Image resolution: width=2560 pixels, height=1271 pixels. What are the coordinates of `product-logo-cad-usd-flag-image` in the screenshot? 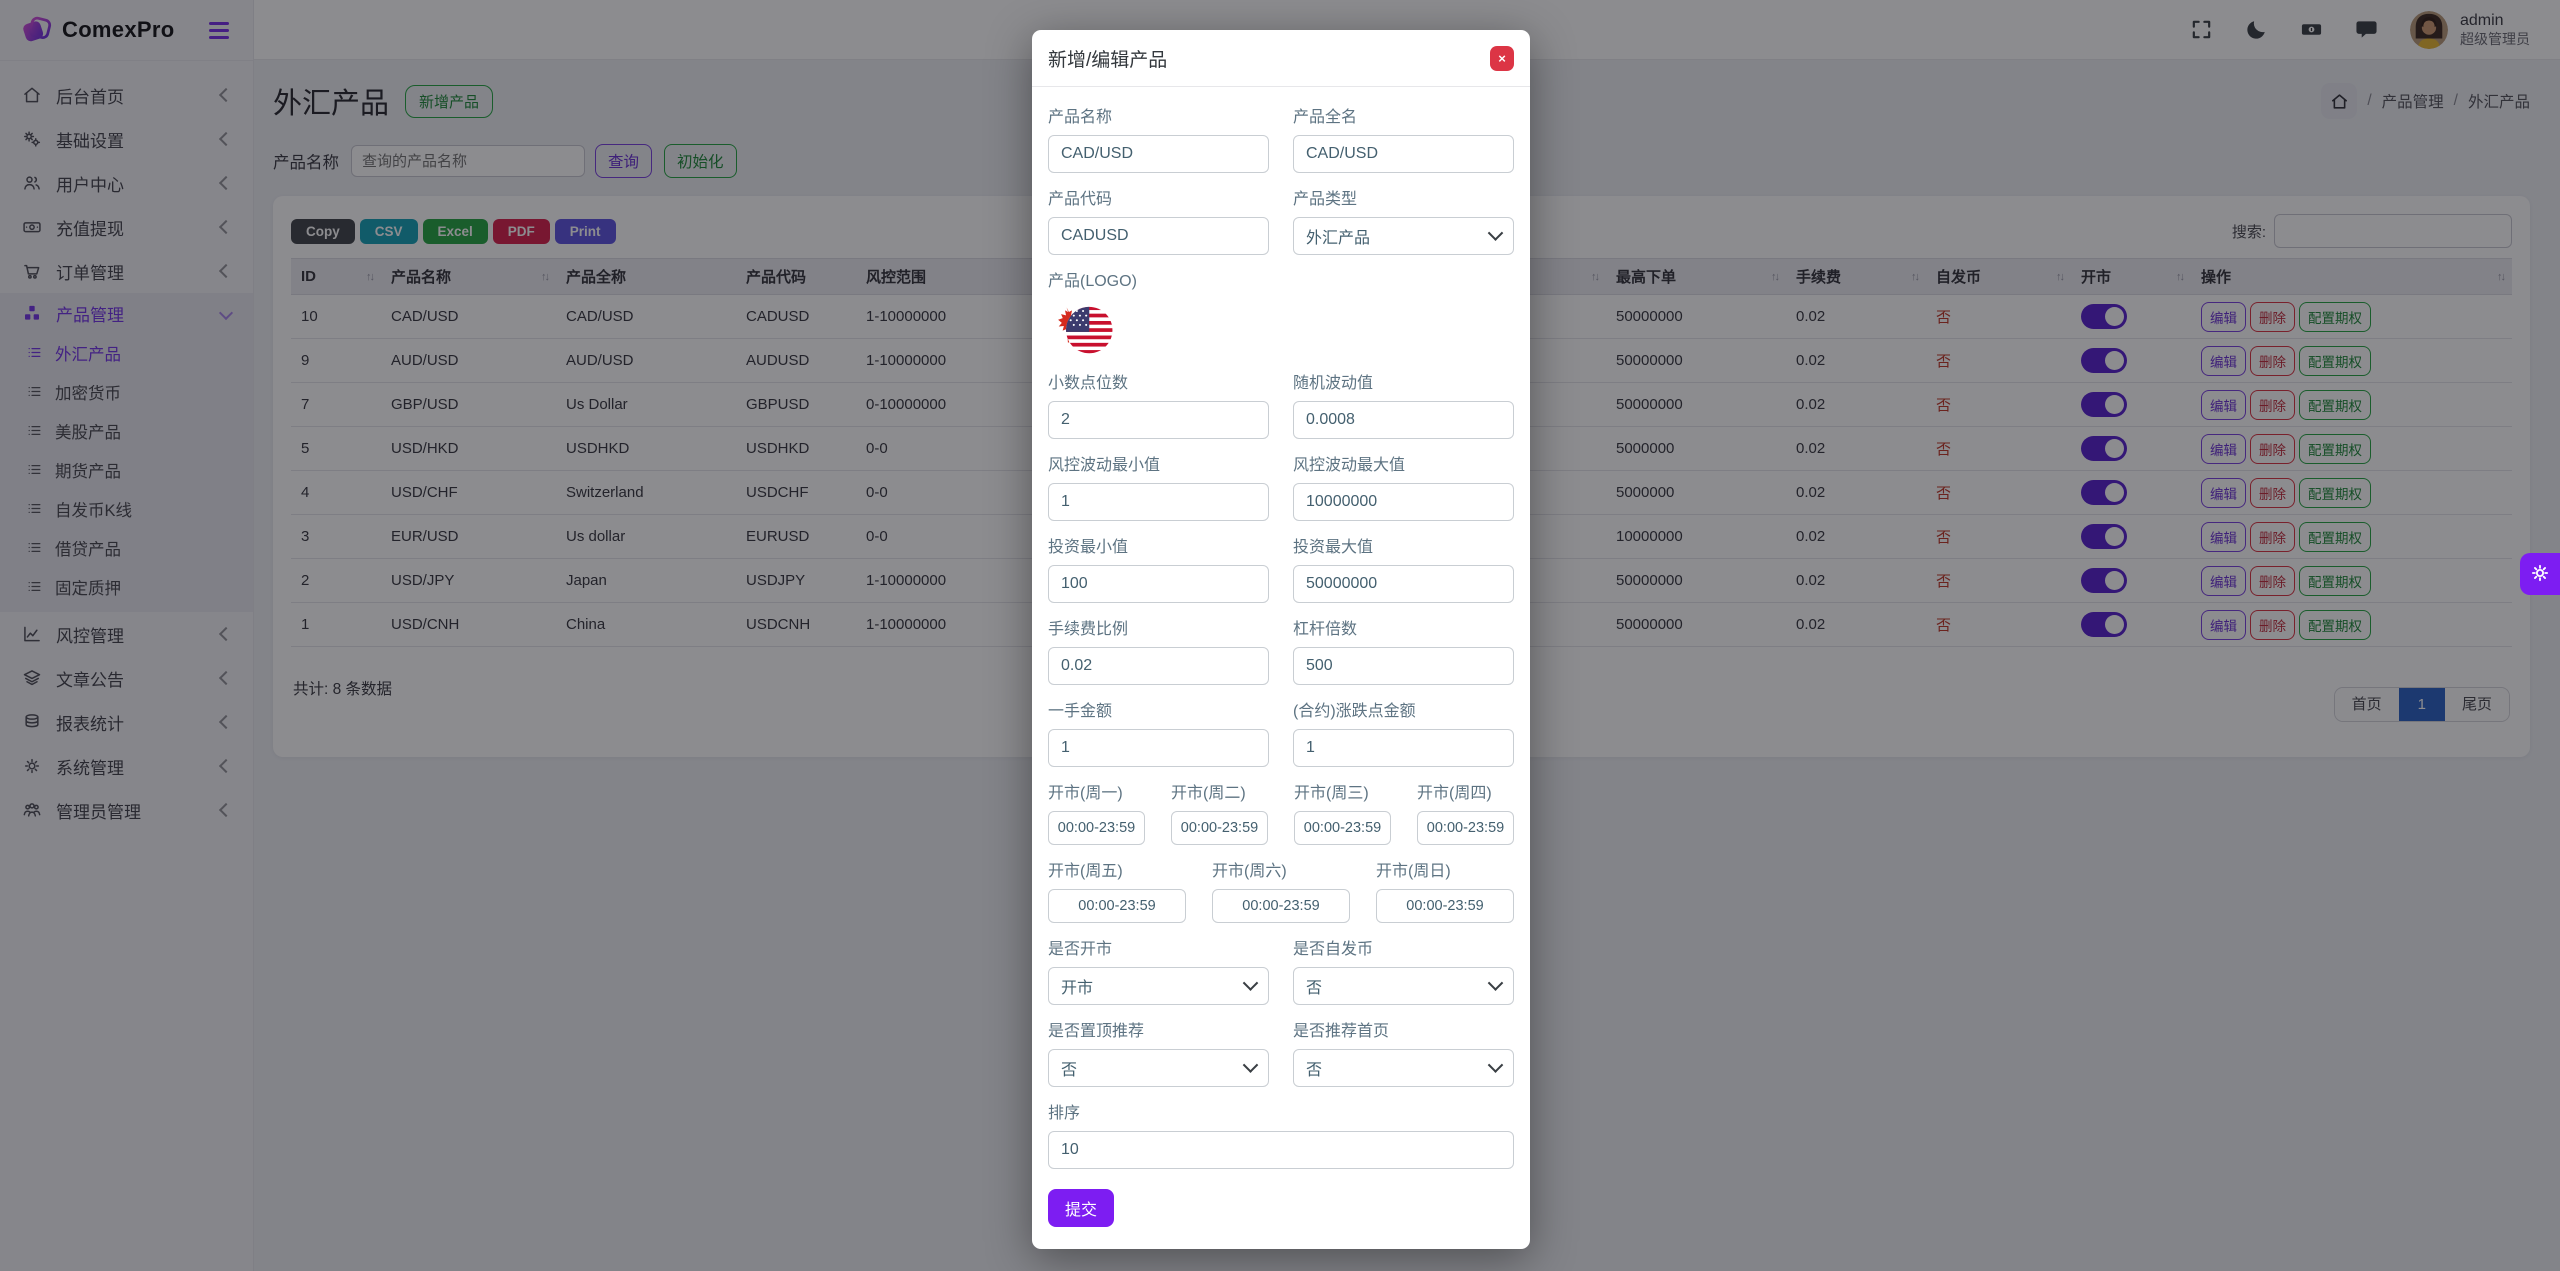 It's located at (1281, 328).